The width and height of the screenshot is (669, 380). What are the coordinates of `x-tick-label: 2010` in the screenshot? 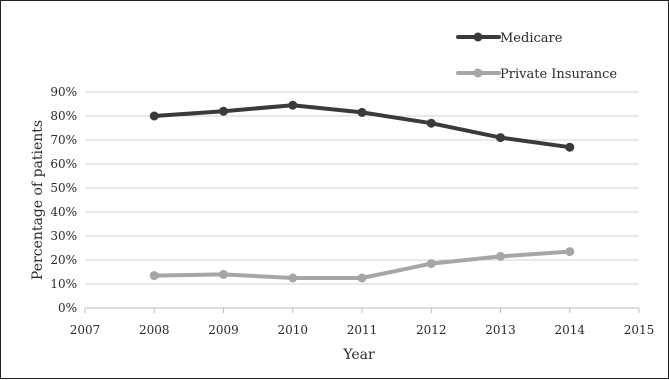 It's located at (292, 330).